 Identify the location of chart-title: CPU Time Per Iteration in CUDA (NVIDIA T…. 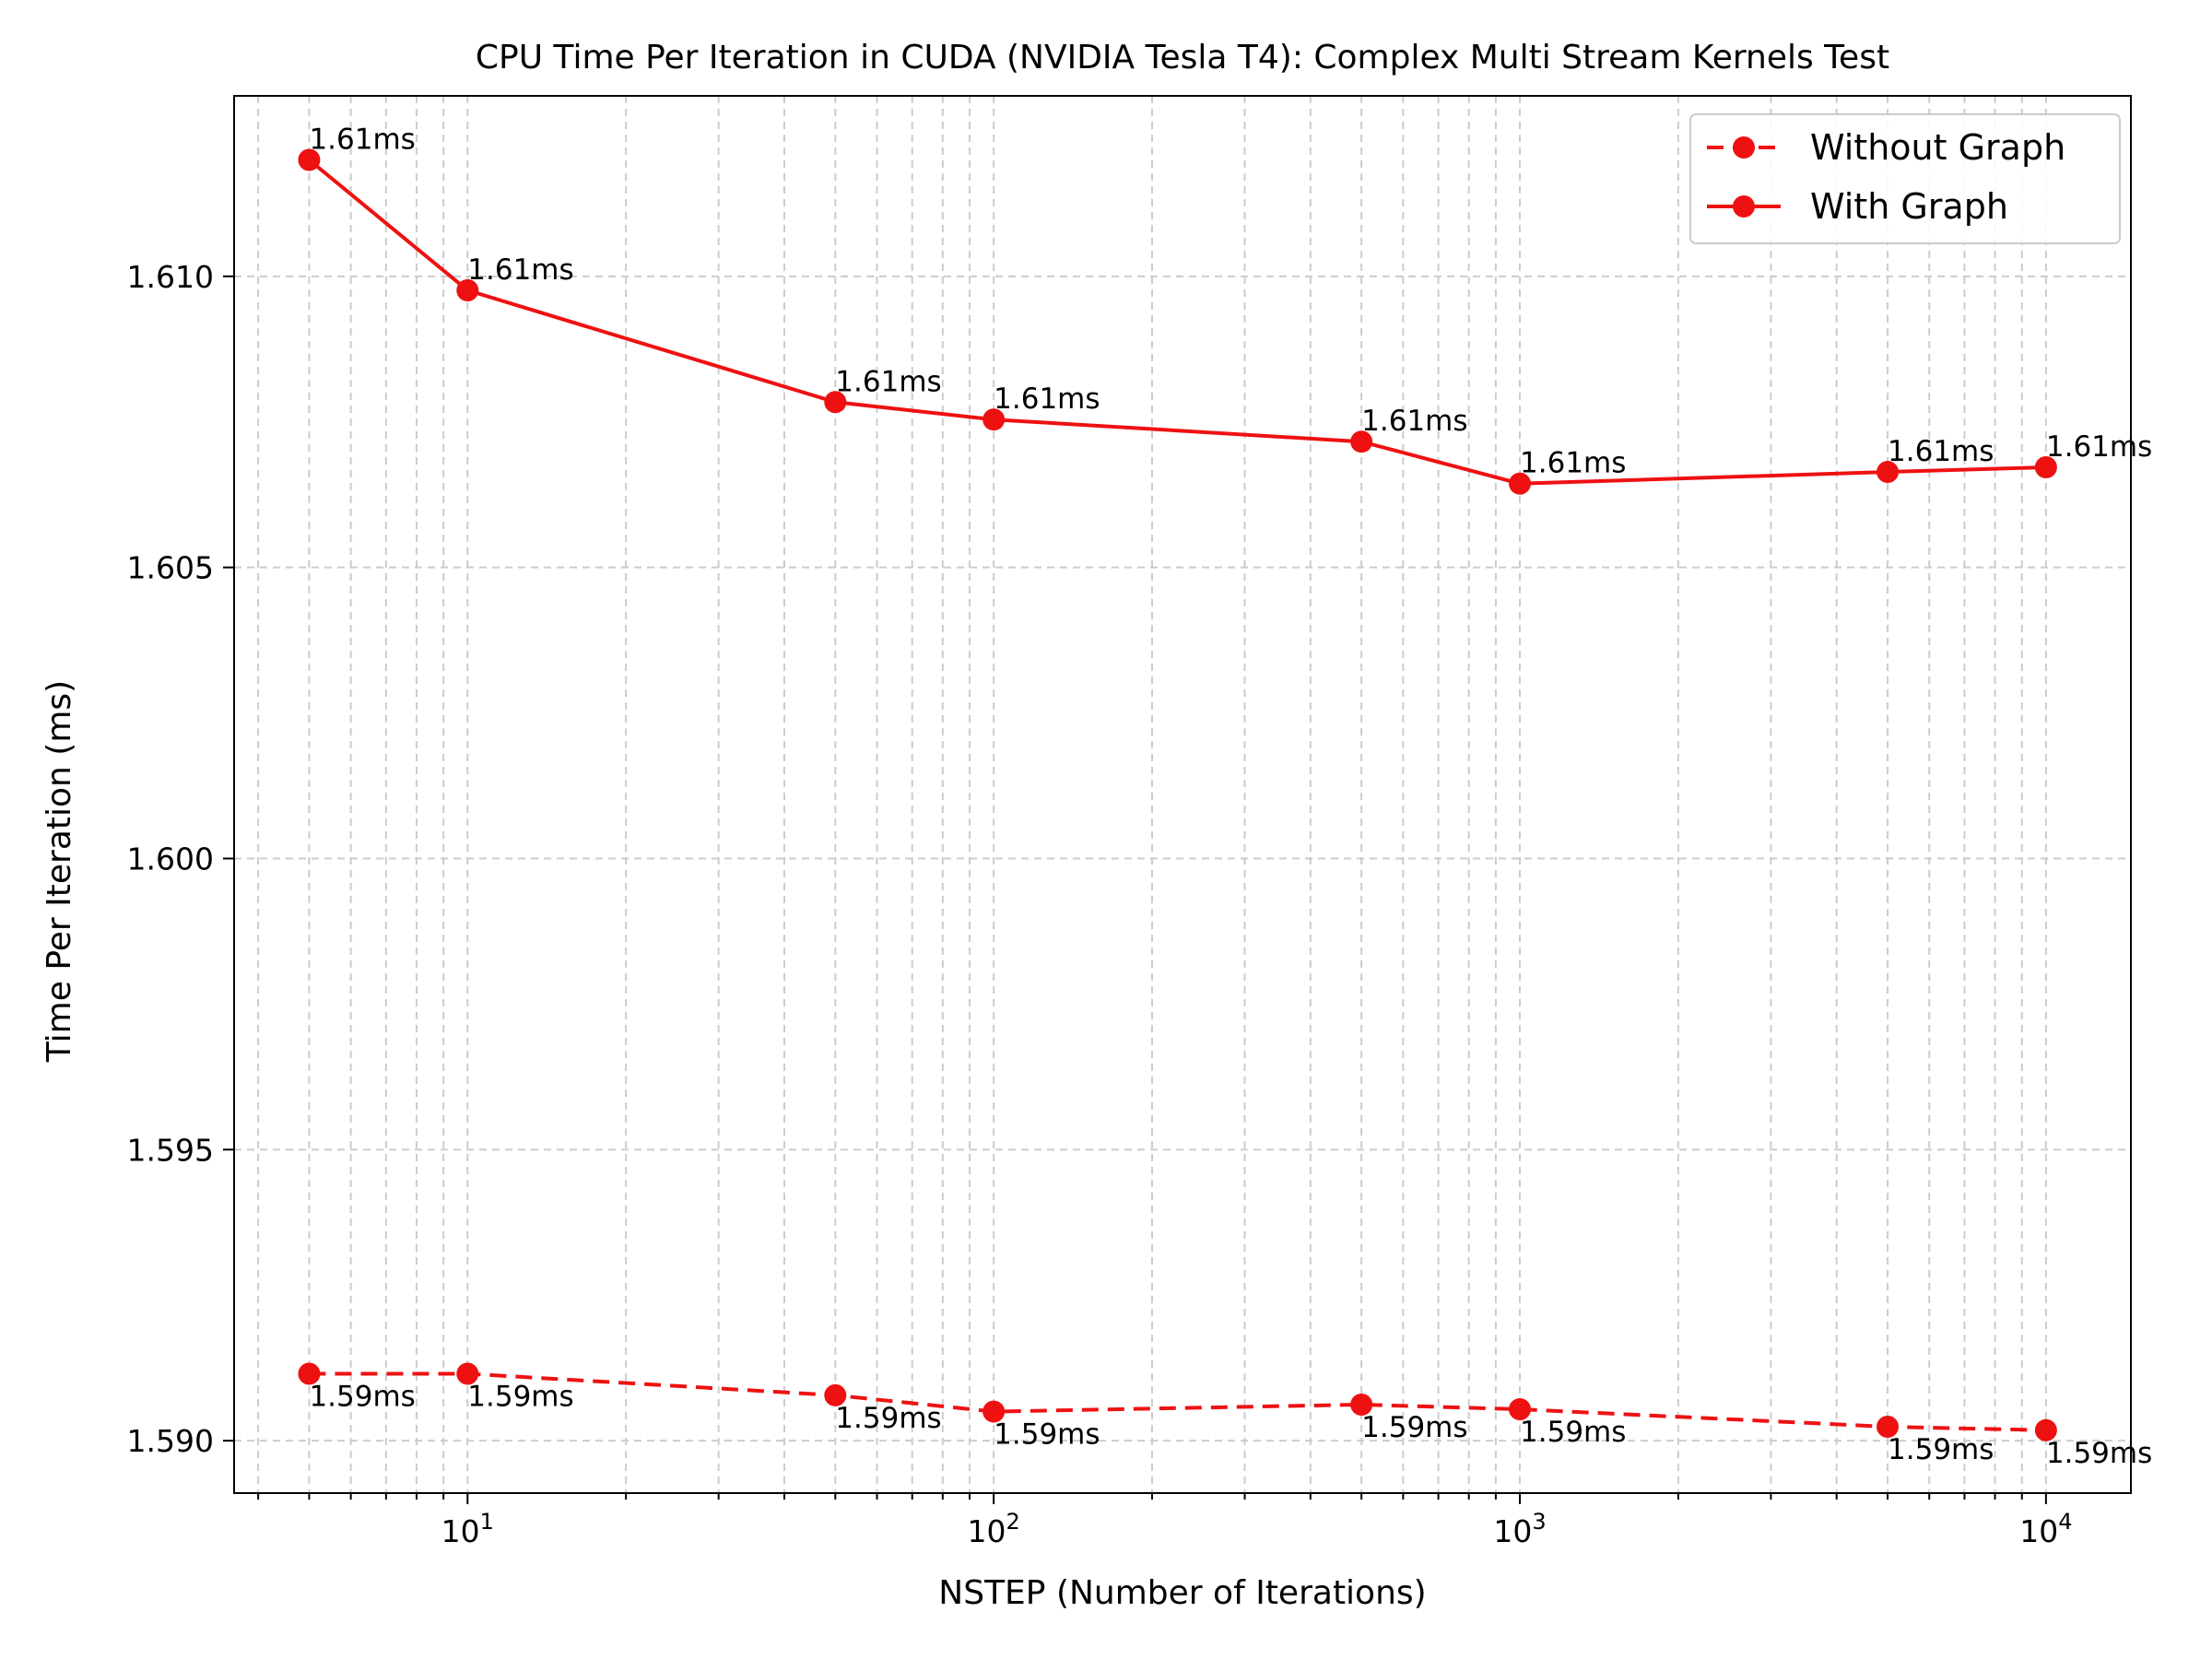
(1182, 57).